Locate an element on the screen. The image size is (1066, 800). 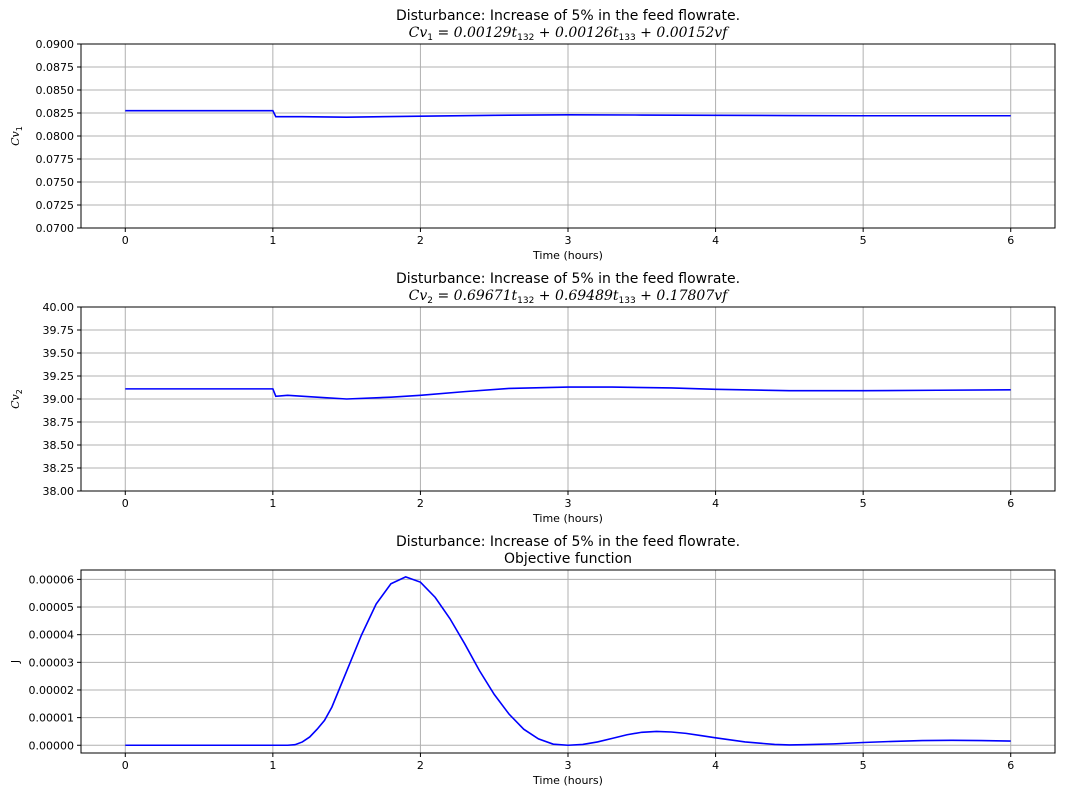
y-tick-label: 39.25 is located at coordinates (59, 376).